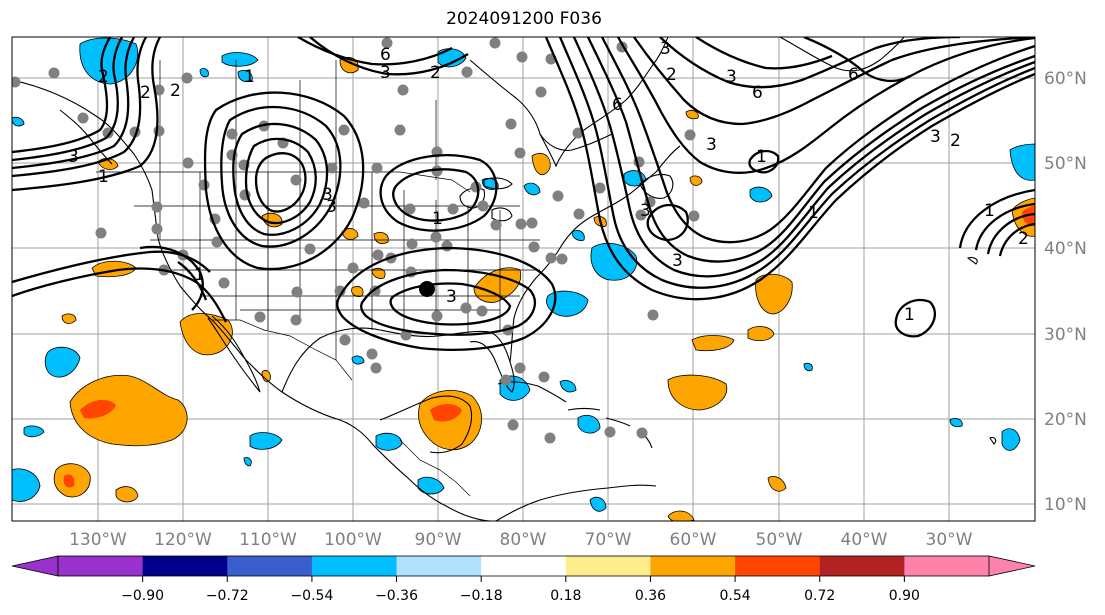 The image size is (1105, 615). I want to click on lon-label: 70°W, so click(608, 540).